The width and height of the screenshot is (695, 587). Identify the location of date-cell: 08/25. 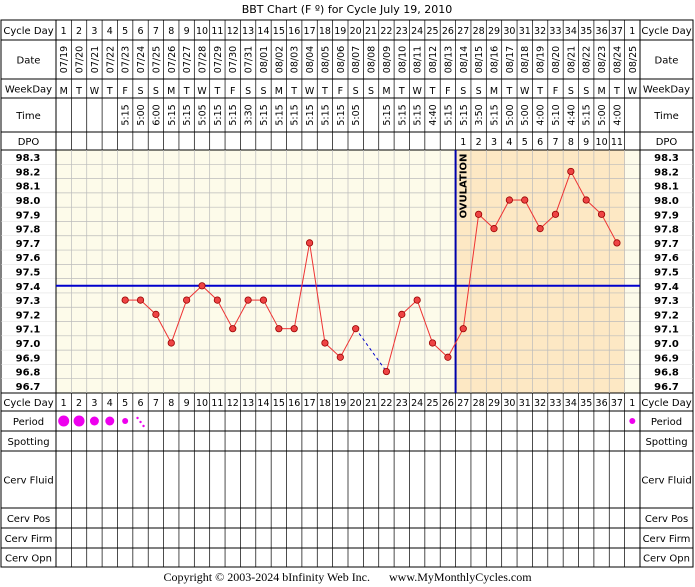
(633, 59).